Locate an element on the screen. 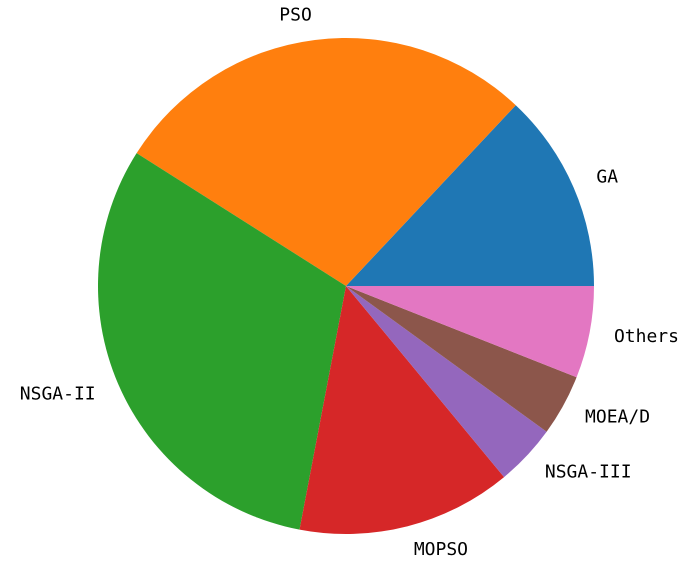 This screenshot has height=565, width=684. slice-label: MOPSO is located at coordinates (441, 549).